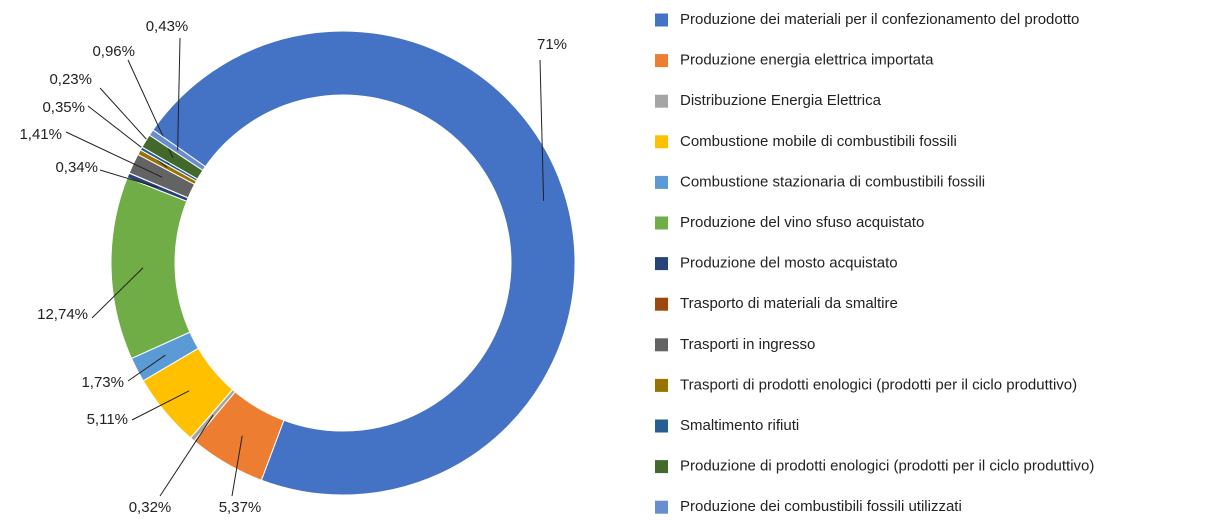 Image resolution: width=1223 pixels, height=520 pixels. Describe the element at coordinates (789, 263) in the screenshot. I see `legend-label: Produzione del mosto acquistato` at that location.